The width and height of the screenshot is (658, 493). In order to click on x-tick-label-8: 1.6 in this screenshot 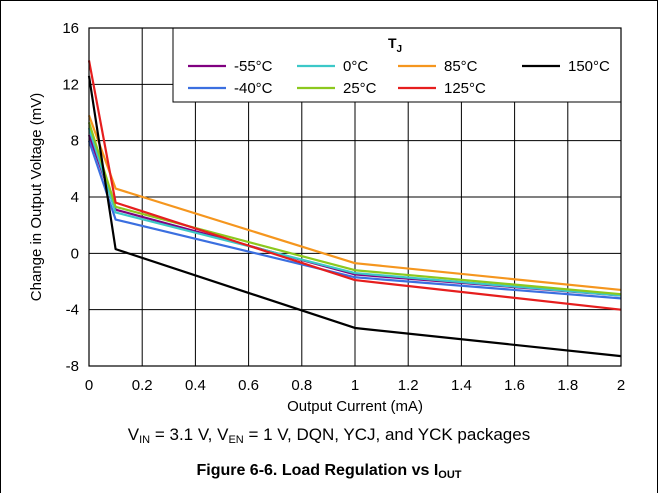, I will do `click(514, 385)`.